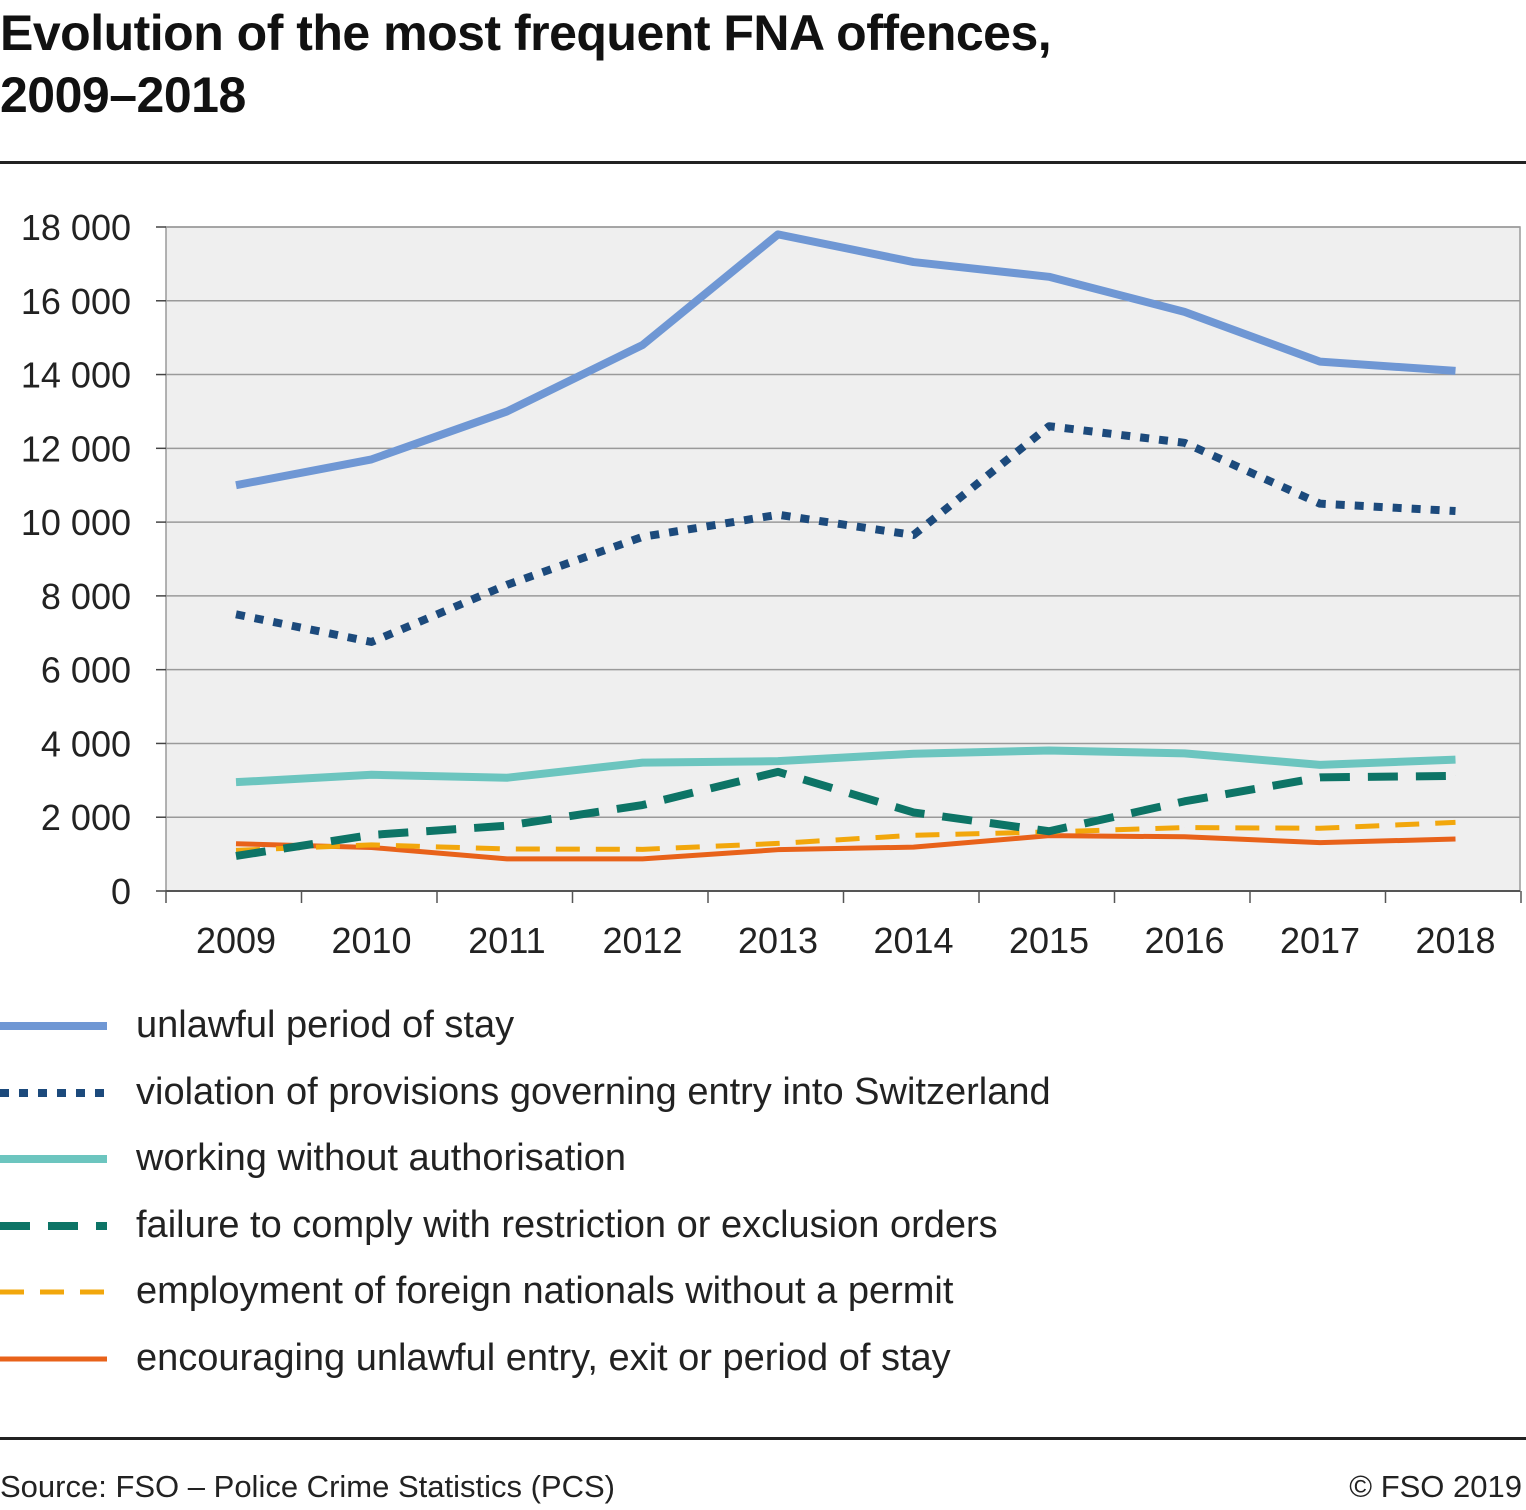  What do you see at coordinates (1049, 940) in the screenshot?
I see `x-tick-label: 2015` at bounding box center [1049, 940].